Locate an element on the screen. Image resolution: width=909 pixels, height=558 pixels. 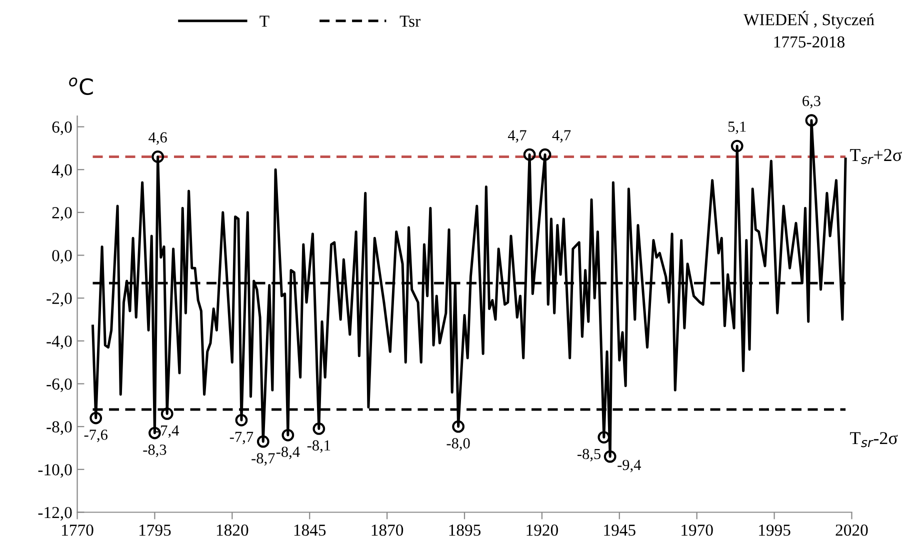
x-tick-label: 1795 is located at coordinates (155, 530).